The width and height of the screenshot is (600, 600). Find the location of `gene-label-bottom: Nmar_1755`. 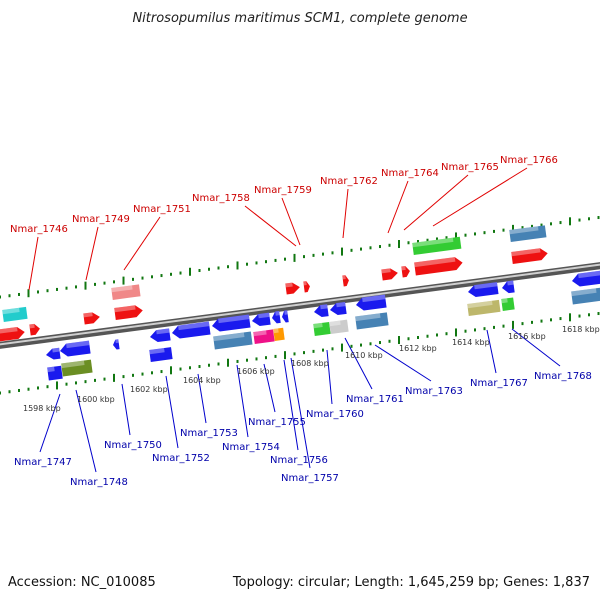

gene-label-bottom: Nmar_1755 is located at coordinates (277, 422).